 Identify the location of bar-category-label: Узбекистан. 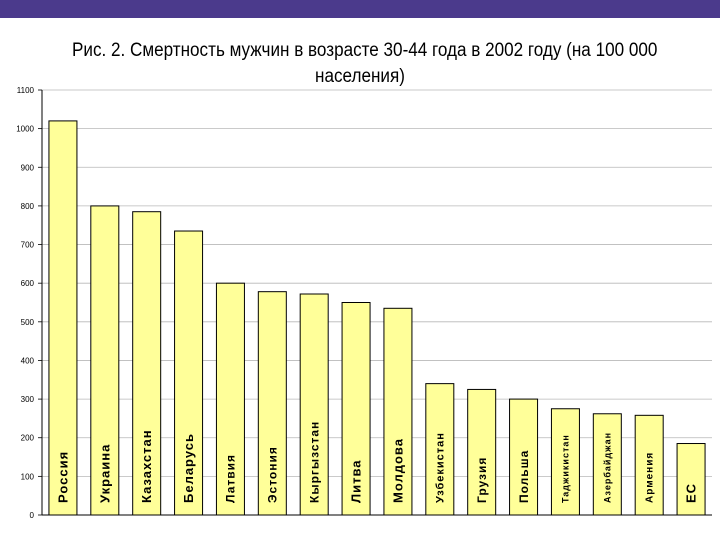
(441, 467).